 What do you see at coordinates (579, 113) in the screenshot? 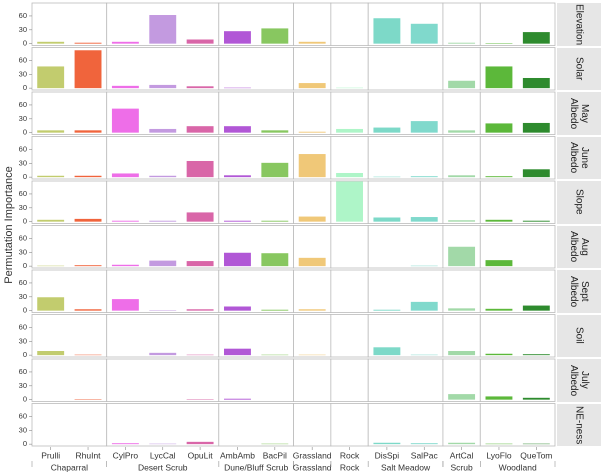
I see `facet-strip: May Albedo` at bounding box center [579, 113].